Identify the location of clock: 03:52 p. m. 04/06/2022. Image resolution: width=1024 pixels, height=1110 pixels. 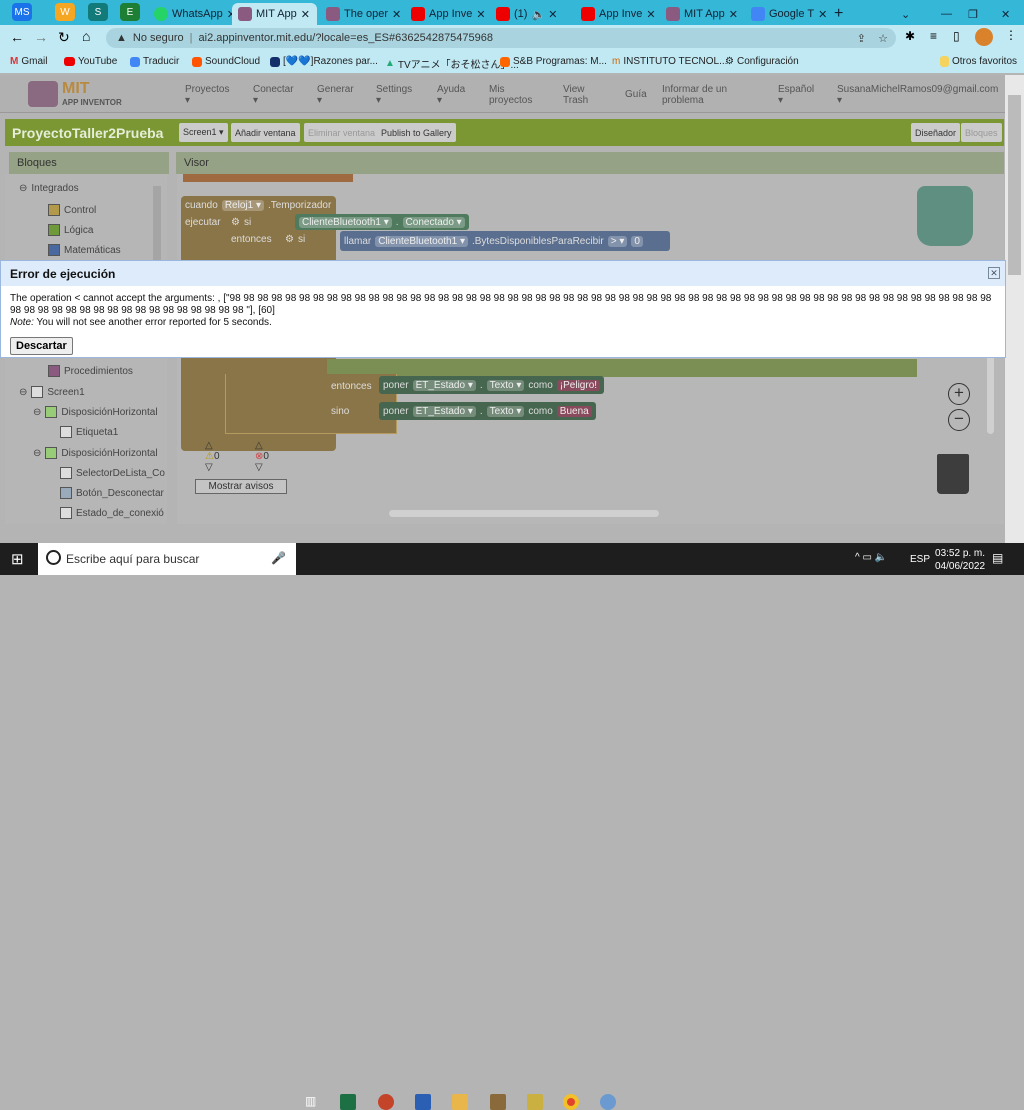
(960, 560).